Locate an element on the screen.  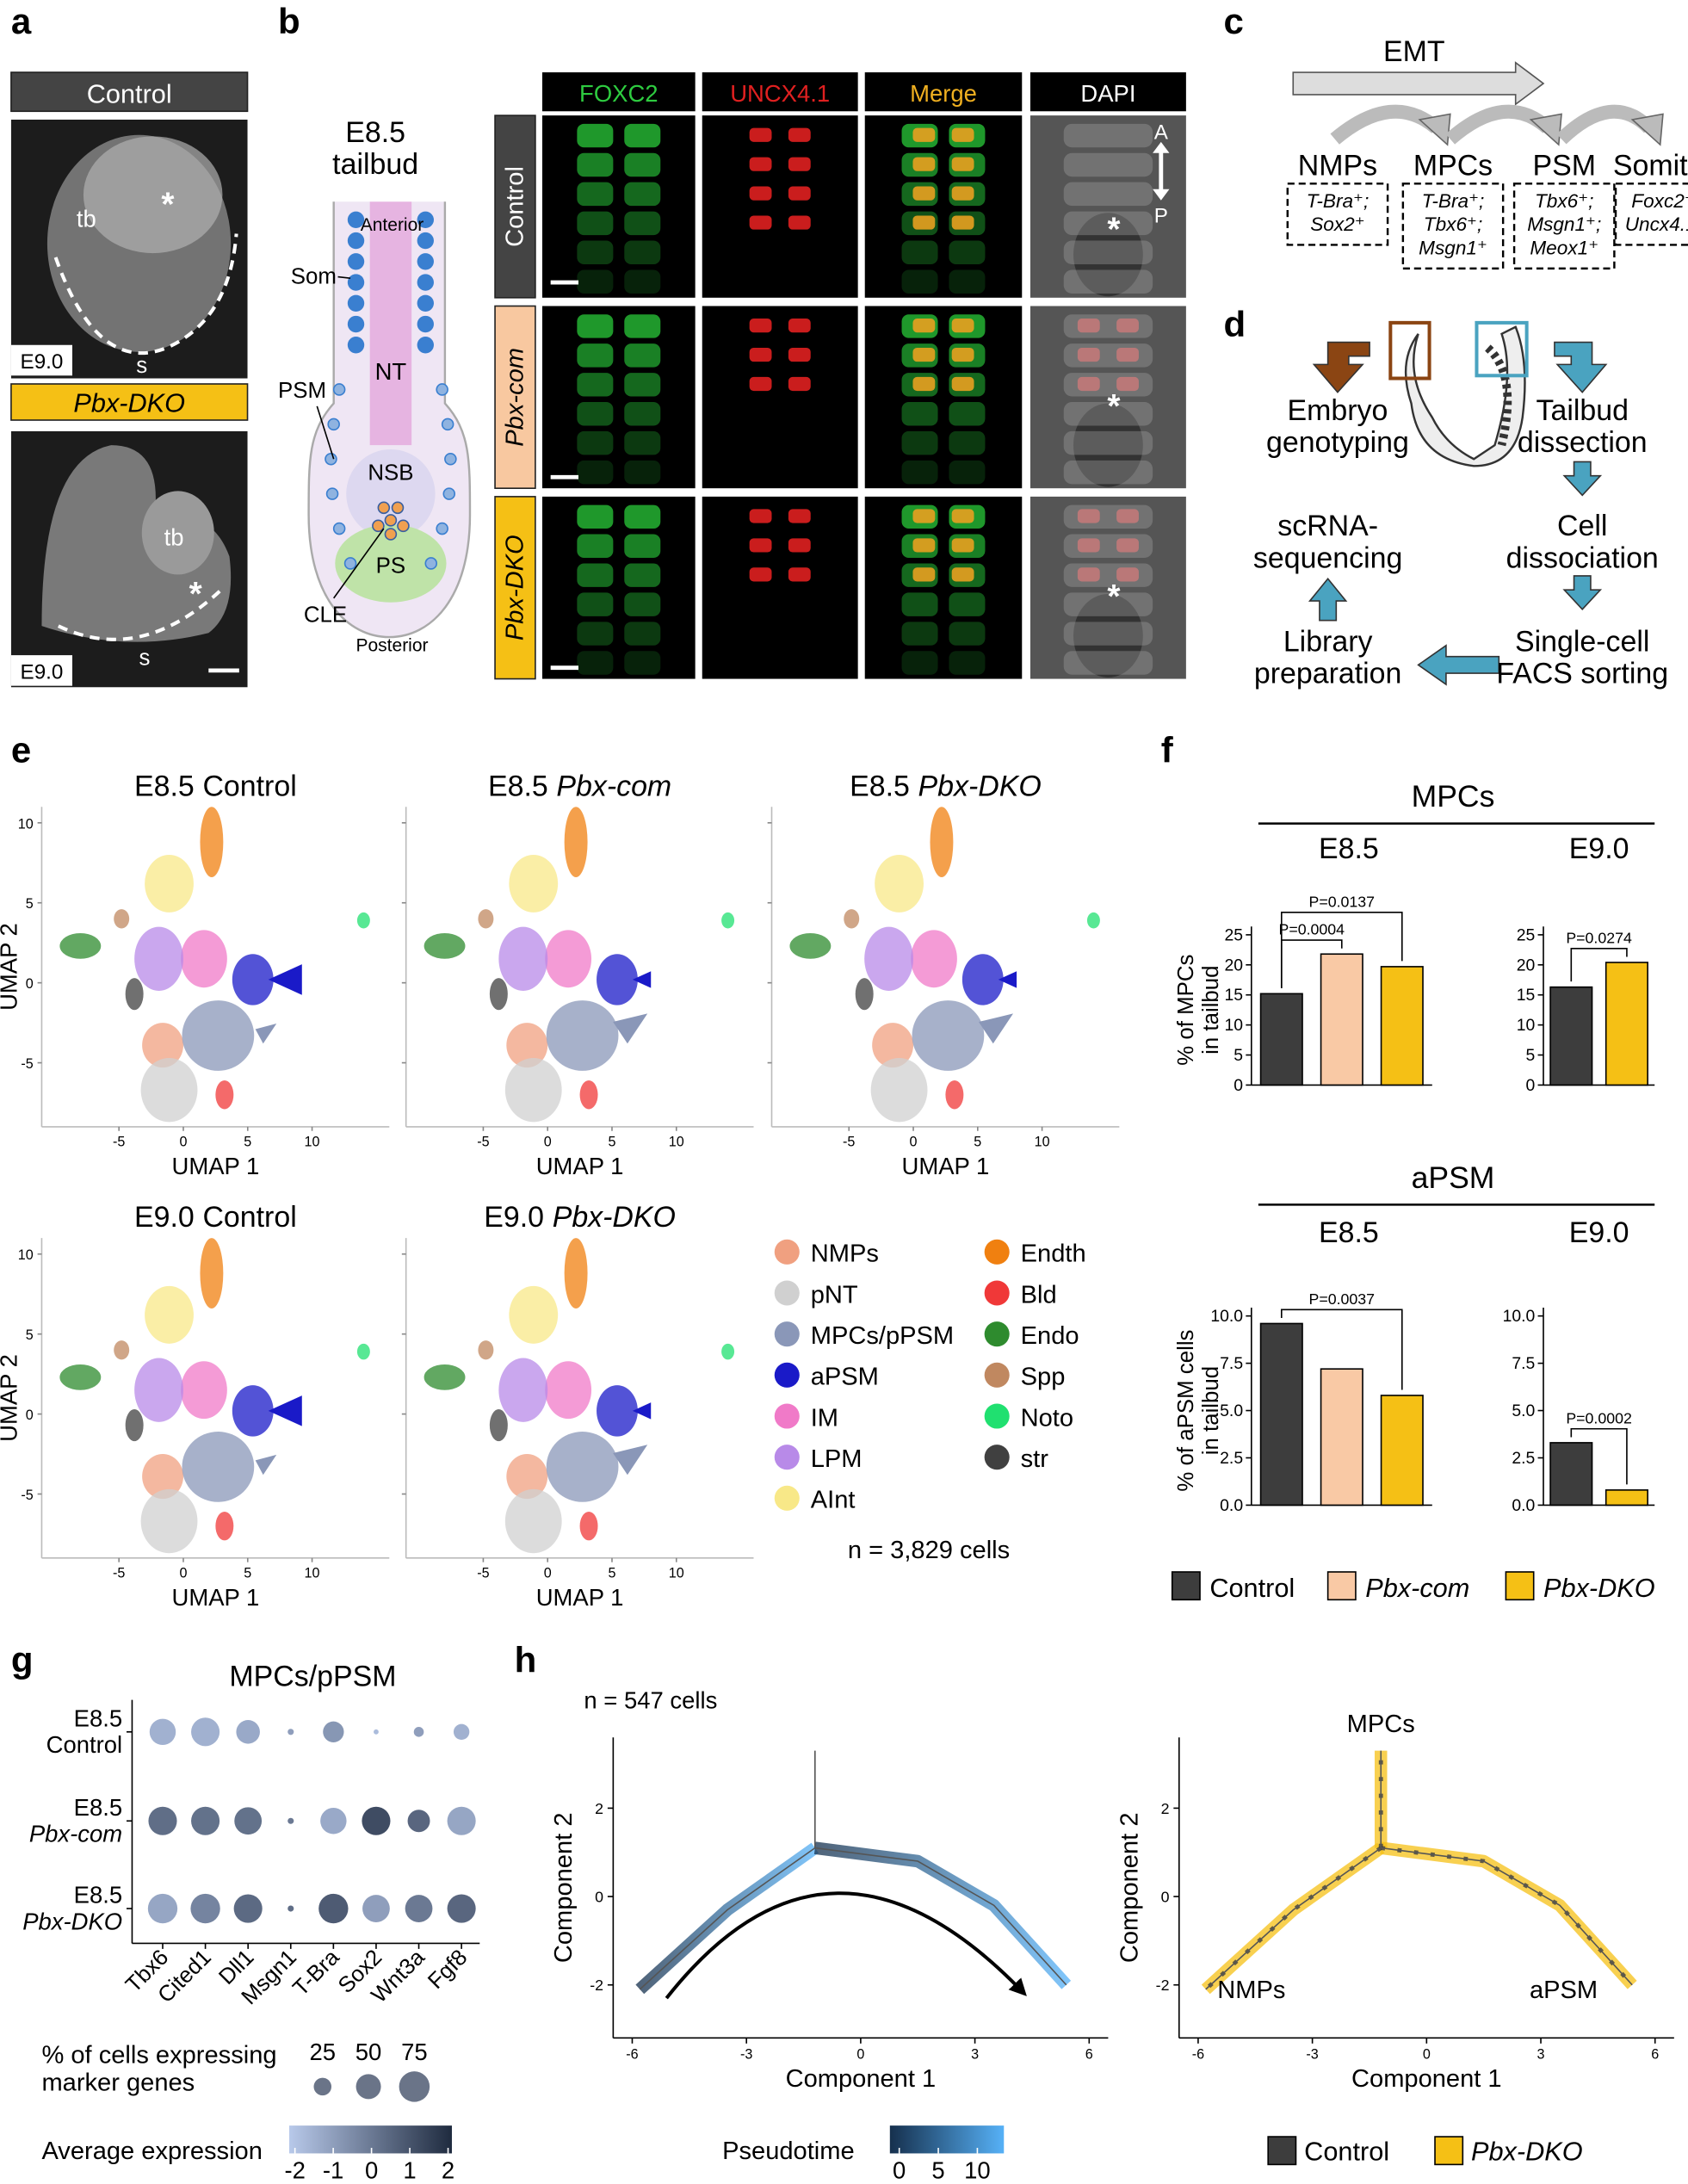
plot-title: E9.0 Pbx-DKO is located at coordinates (580, 1218).